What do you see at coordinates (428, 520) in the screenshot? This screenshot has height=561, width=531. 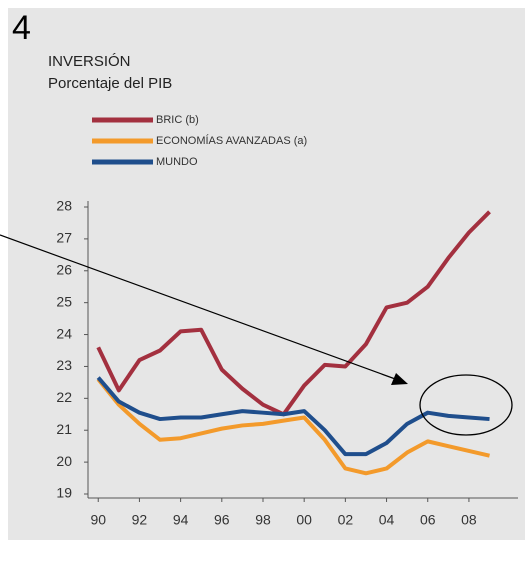 I see `x-tick-label: 06` at bounding box center [428, 520].